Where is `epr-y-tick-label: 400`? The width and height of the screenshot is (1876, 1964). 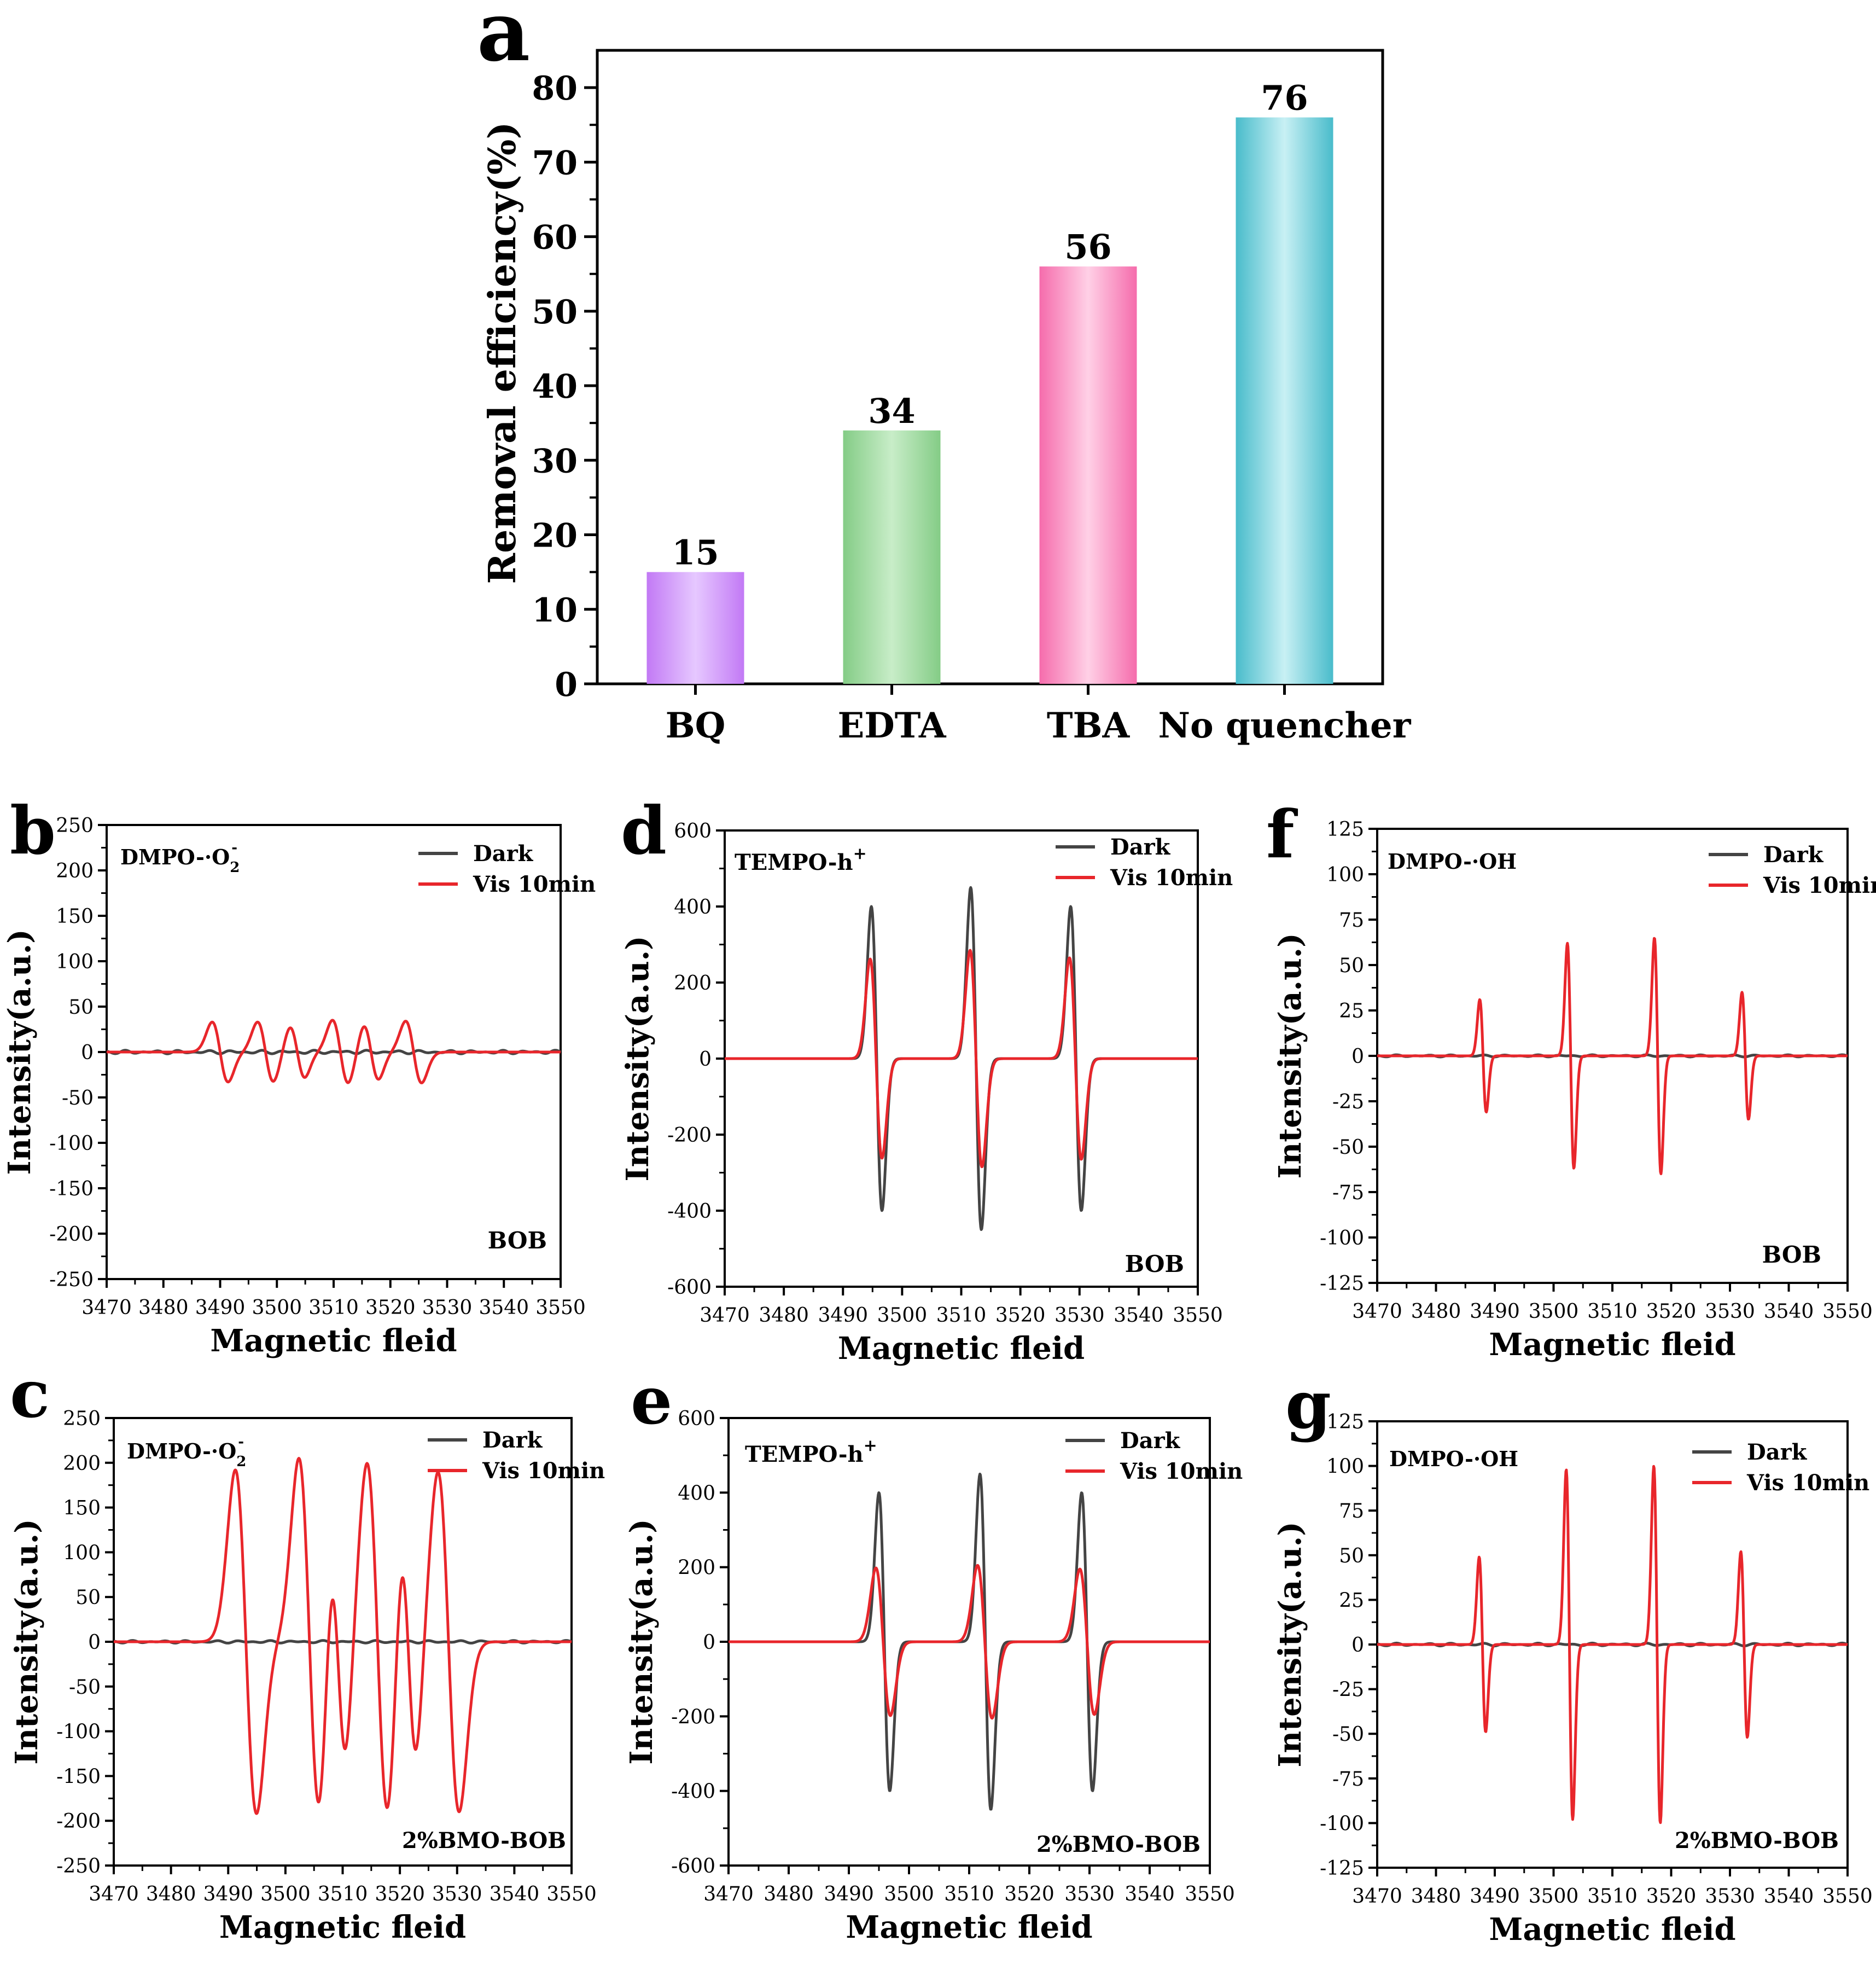 epr-y-tick-label: 400 is located at coordinates (693, 907).